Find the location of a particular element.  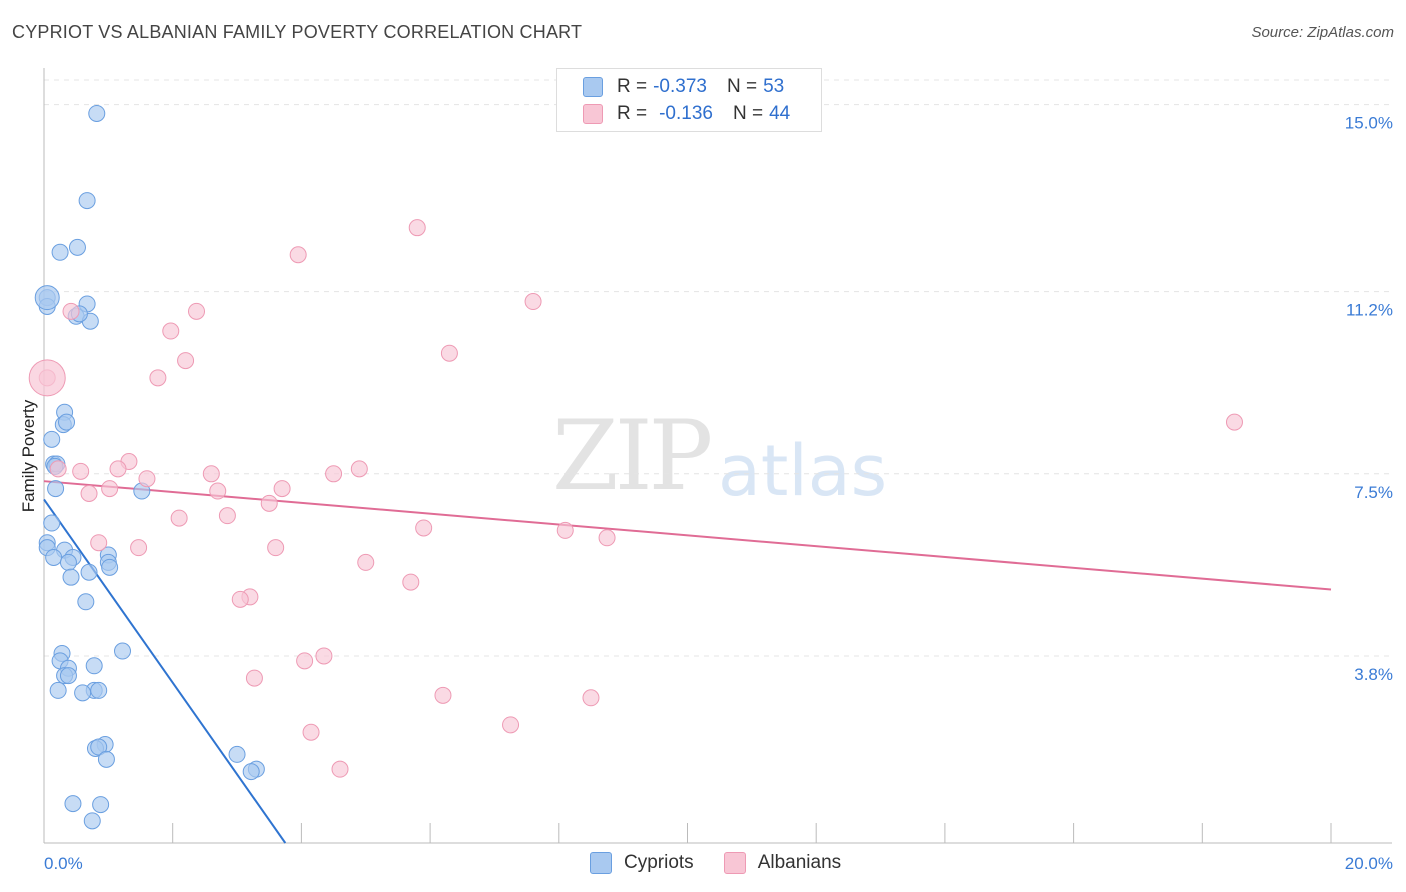

legend-row-albanians: R = -0.136 N = 44 is located at coordinates (686, 114).